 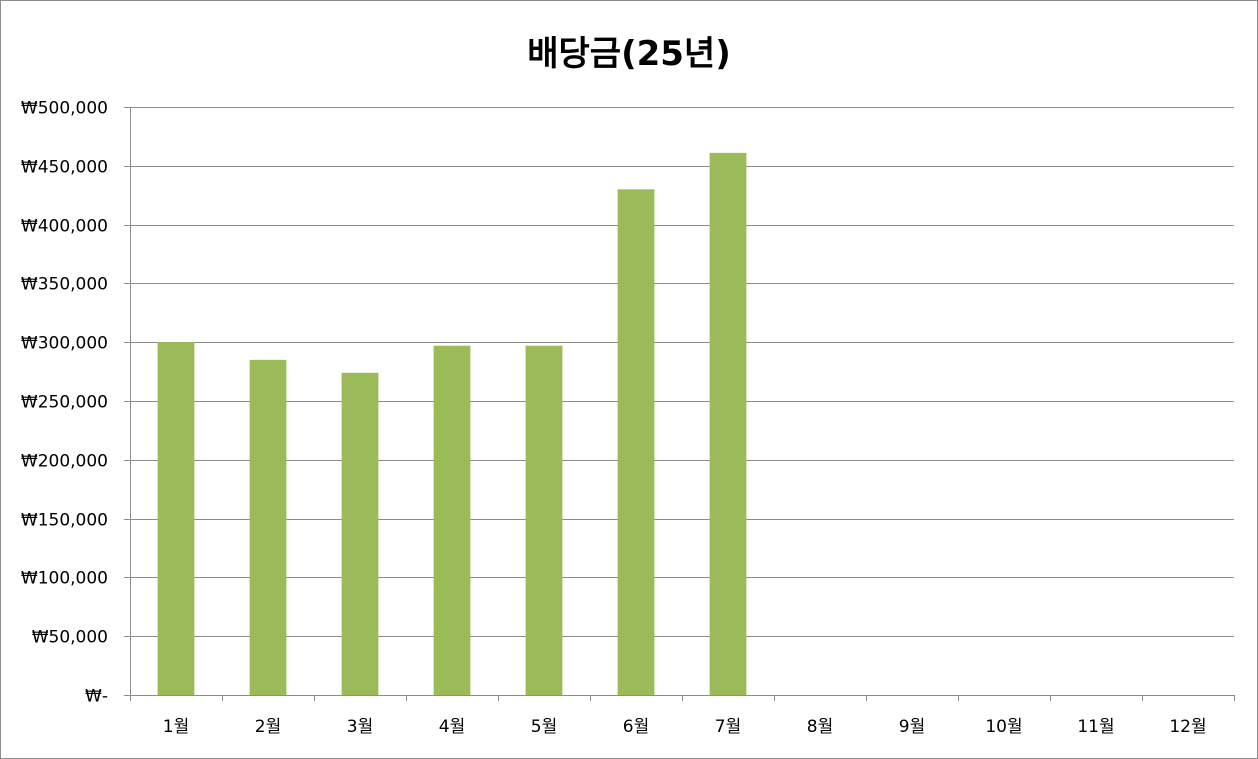 I want to click on x-tick-label: 4월, so click(x=452, y=727).